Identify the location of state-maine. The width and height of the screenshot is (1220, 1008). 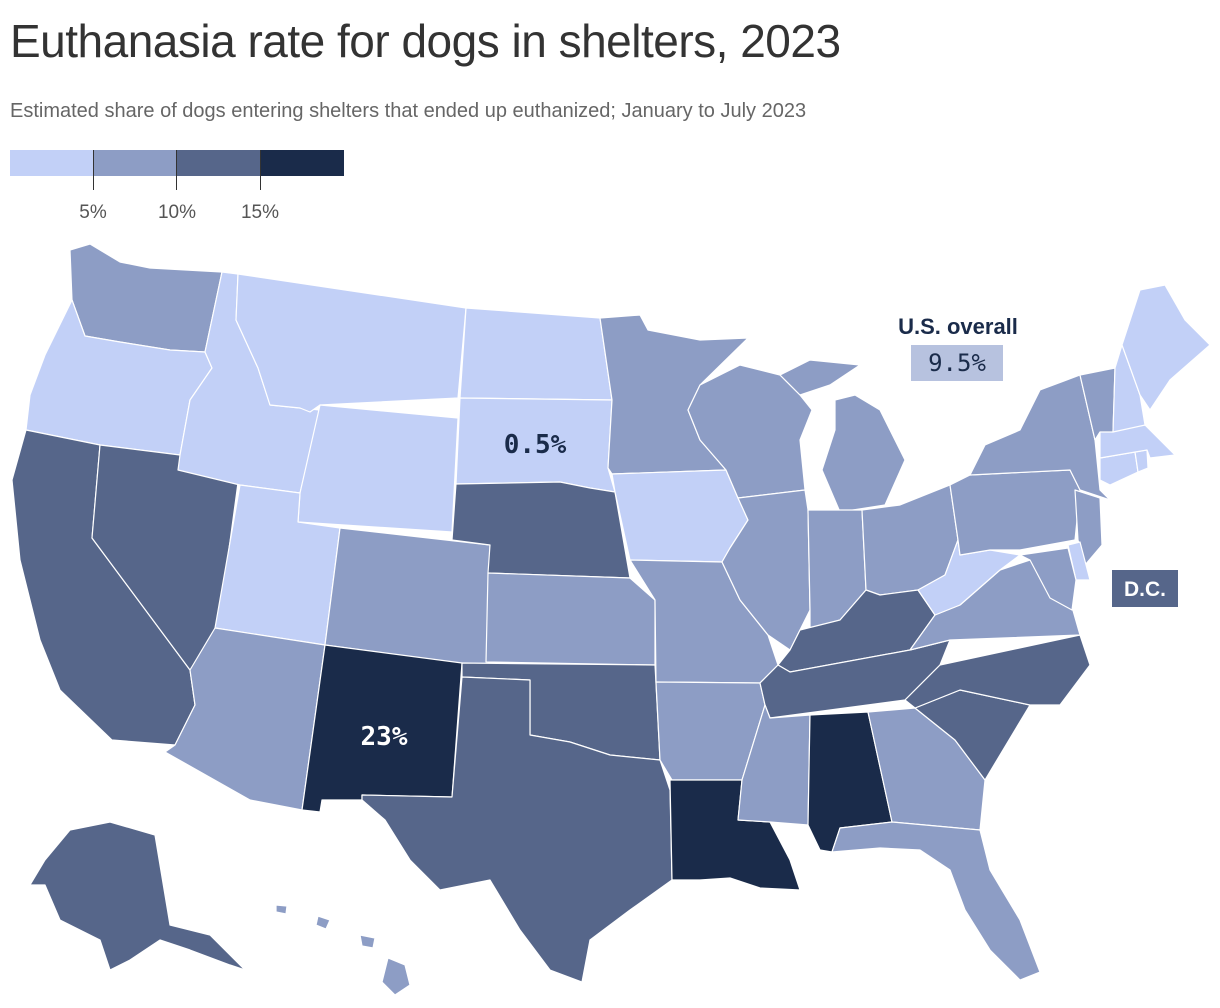
(1166, 347).